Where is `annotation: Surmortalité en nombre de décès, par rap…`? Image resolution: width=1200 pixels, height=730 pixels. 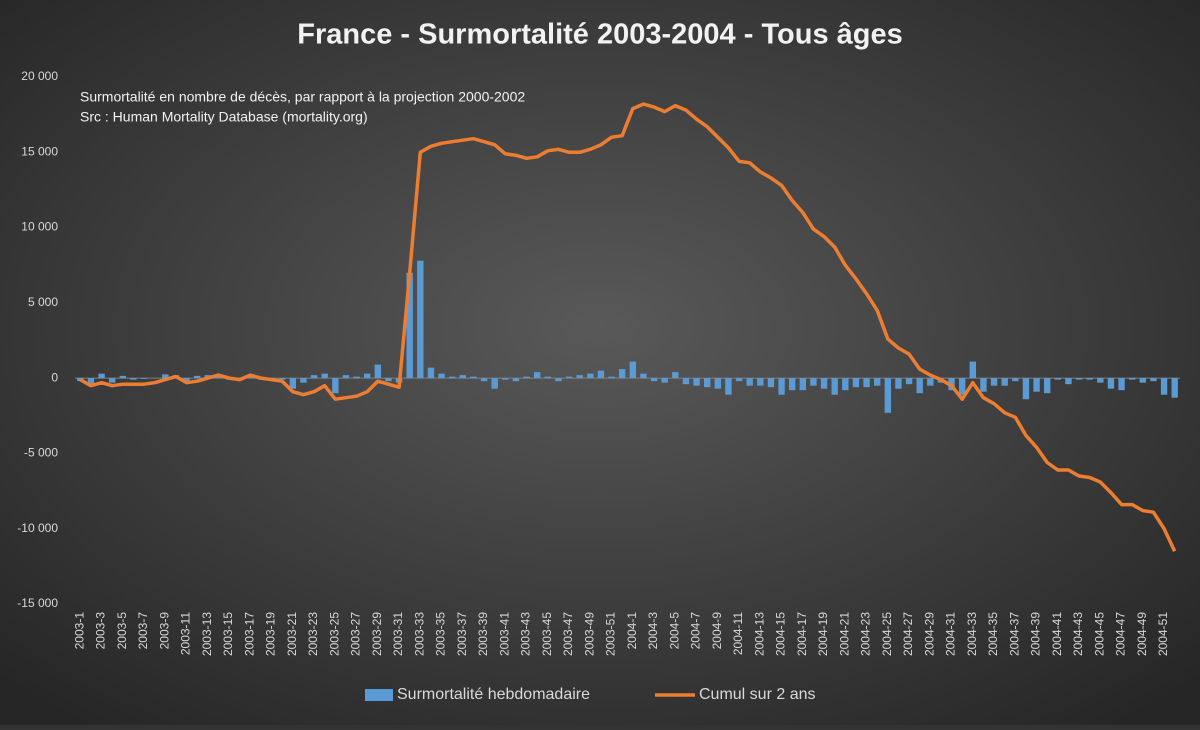
annotation: Surmortalité en nombre de décès, par rap… is located at coordinates (302, 97).